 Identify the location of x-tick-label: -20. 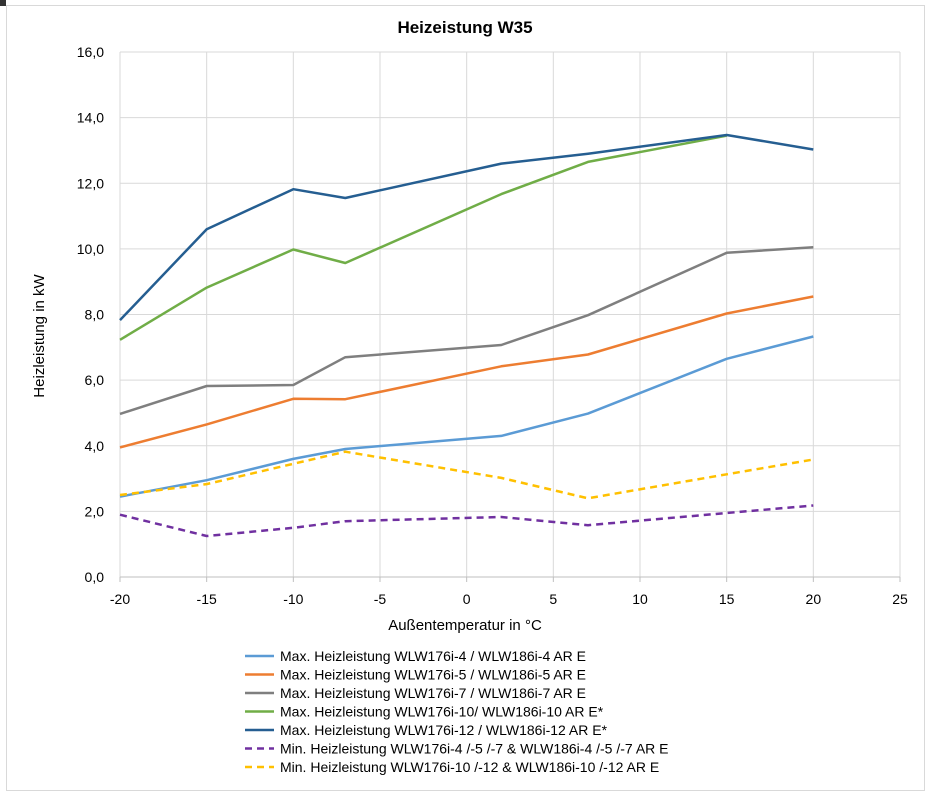
(120, 599).